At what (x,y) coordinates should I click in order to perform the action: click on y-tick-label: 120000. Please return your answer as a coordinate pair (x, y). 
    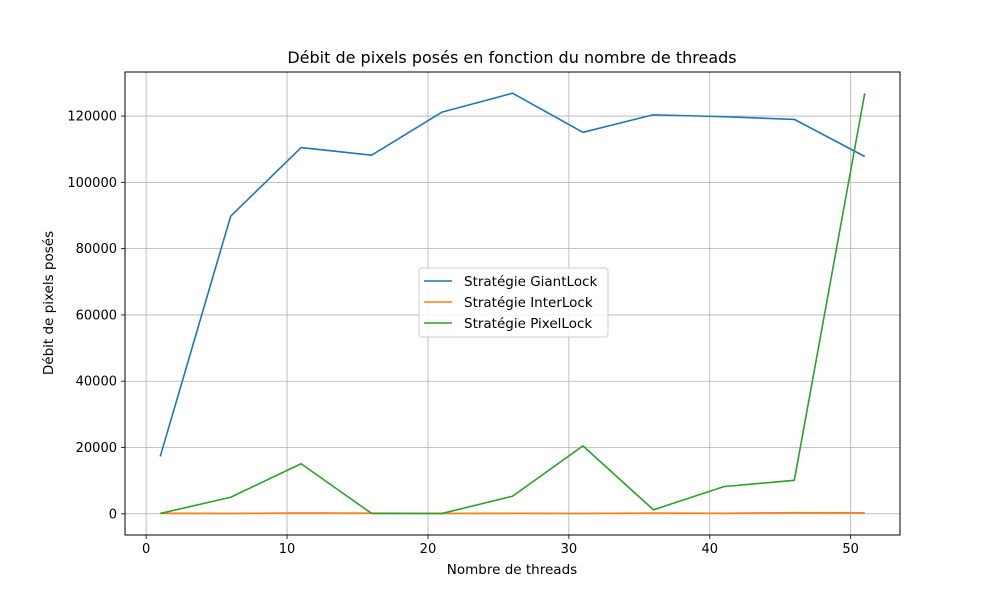
    Looking at the image, I should click on (92, 117).